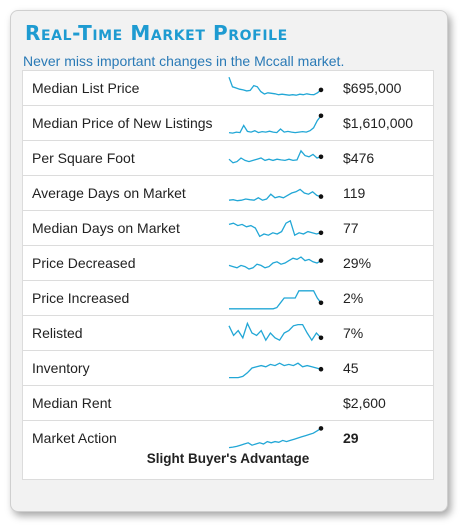 Image resolution: width=463 pixels, height=527 pixels. I want to click on table-row: Per Square Foot $476, so click(228, 158).